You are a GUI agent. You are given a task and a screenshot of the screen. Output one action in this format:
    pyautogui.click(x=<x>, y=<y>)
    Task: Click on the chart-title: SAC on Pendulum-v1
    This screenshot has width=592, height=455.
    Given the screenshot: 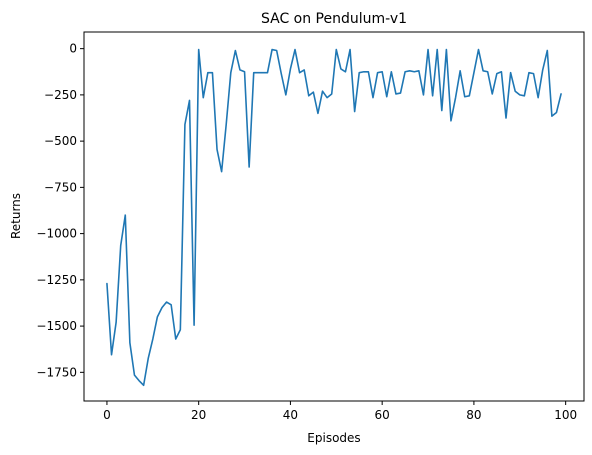 What is the action you would take?
    pyautogui.click(x=334, y=19)
    